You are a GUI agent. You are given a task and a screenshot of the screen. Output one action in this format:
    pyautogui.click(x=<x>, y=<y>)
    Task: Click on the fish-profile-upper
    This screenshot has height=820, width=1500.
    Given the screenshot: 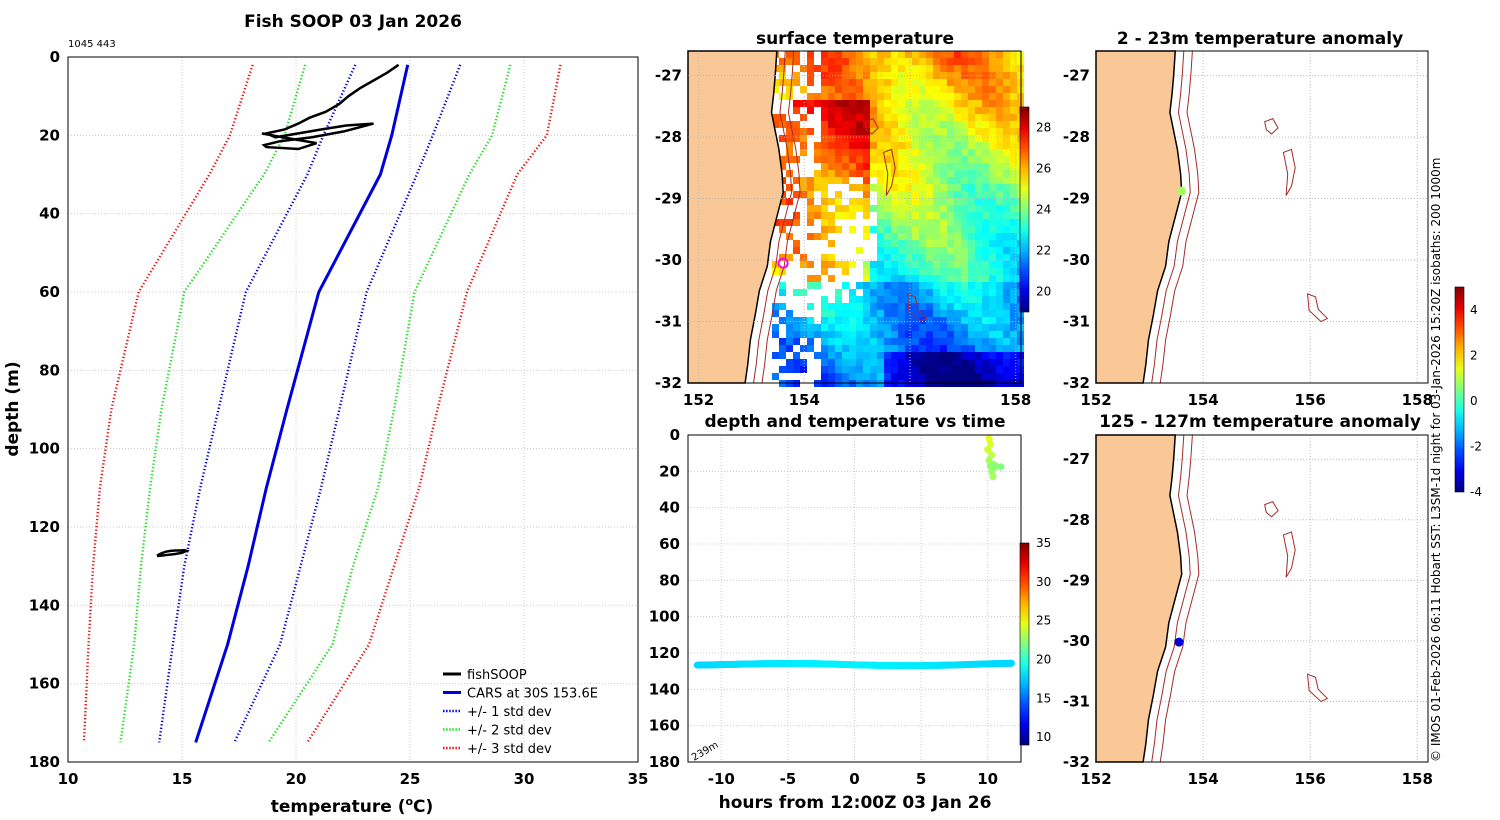 What is the action you would take?
    pyautogui.click(x=330, y=107)
    